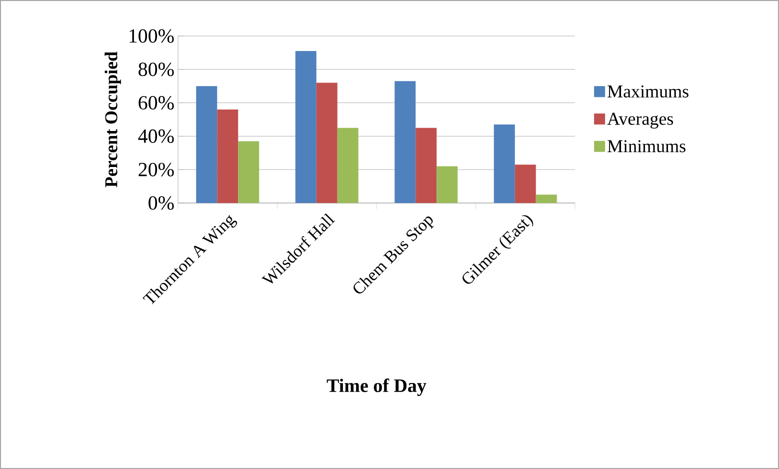  I want to click on y-tick-label: 20%, so click(156, 169).